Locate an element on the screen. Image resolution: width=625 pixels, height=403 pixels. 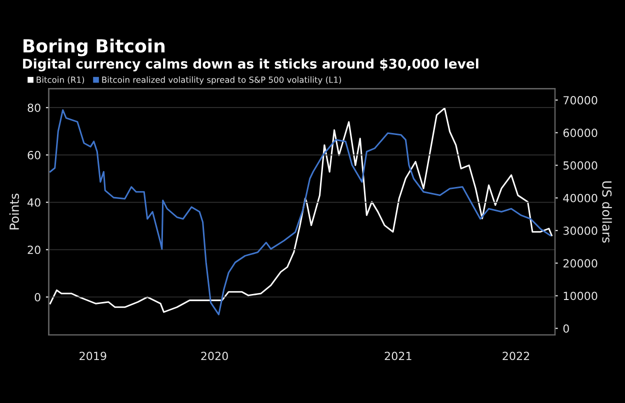
chart-subtitle: Digital currency calms down as it sticks around $30,000 level is located at coordinates (250, 65).